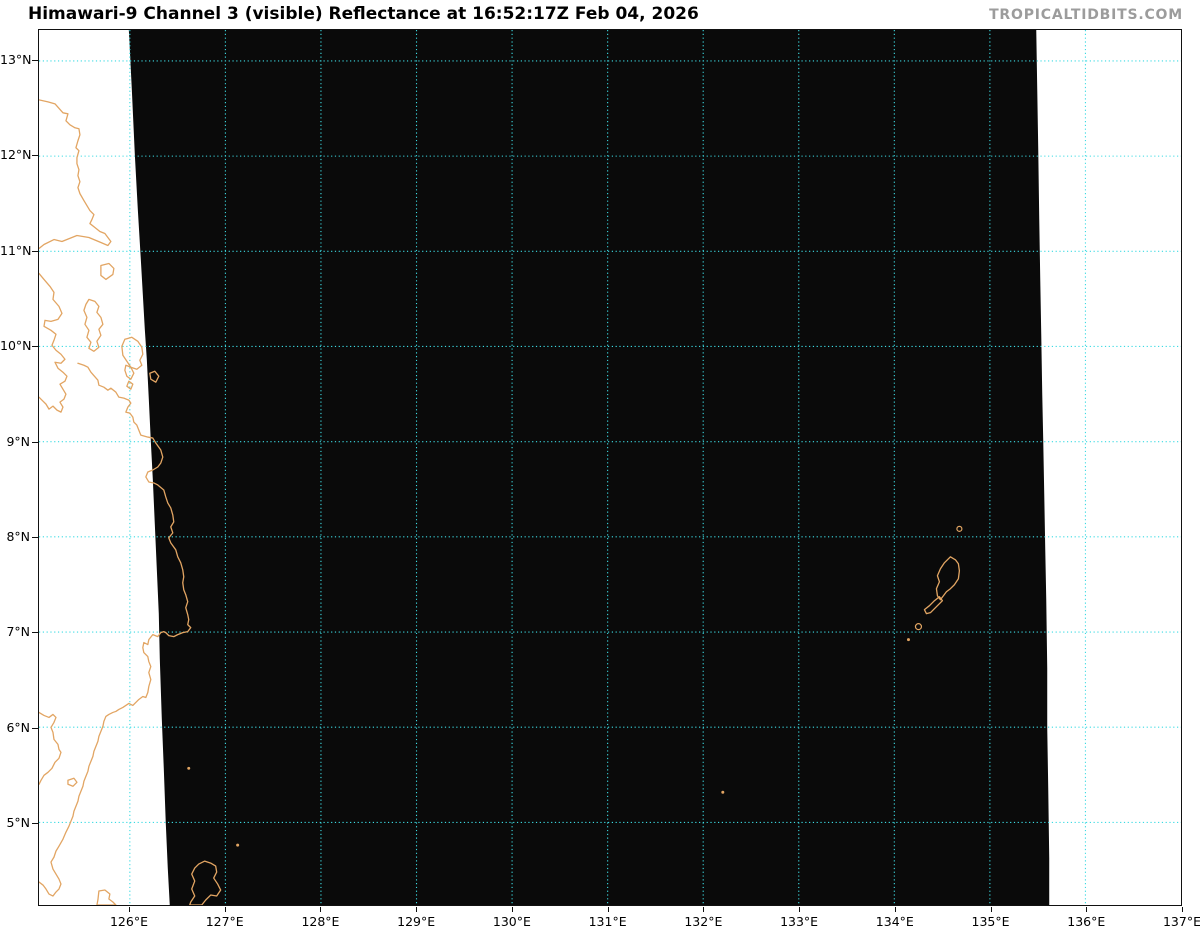  I want to click on lat-tick-label: 9°N, so click(18, 441).